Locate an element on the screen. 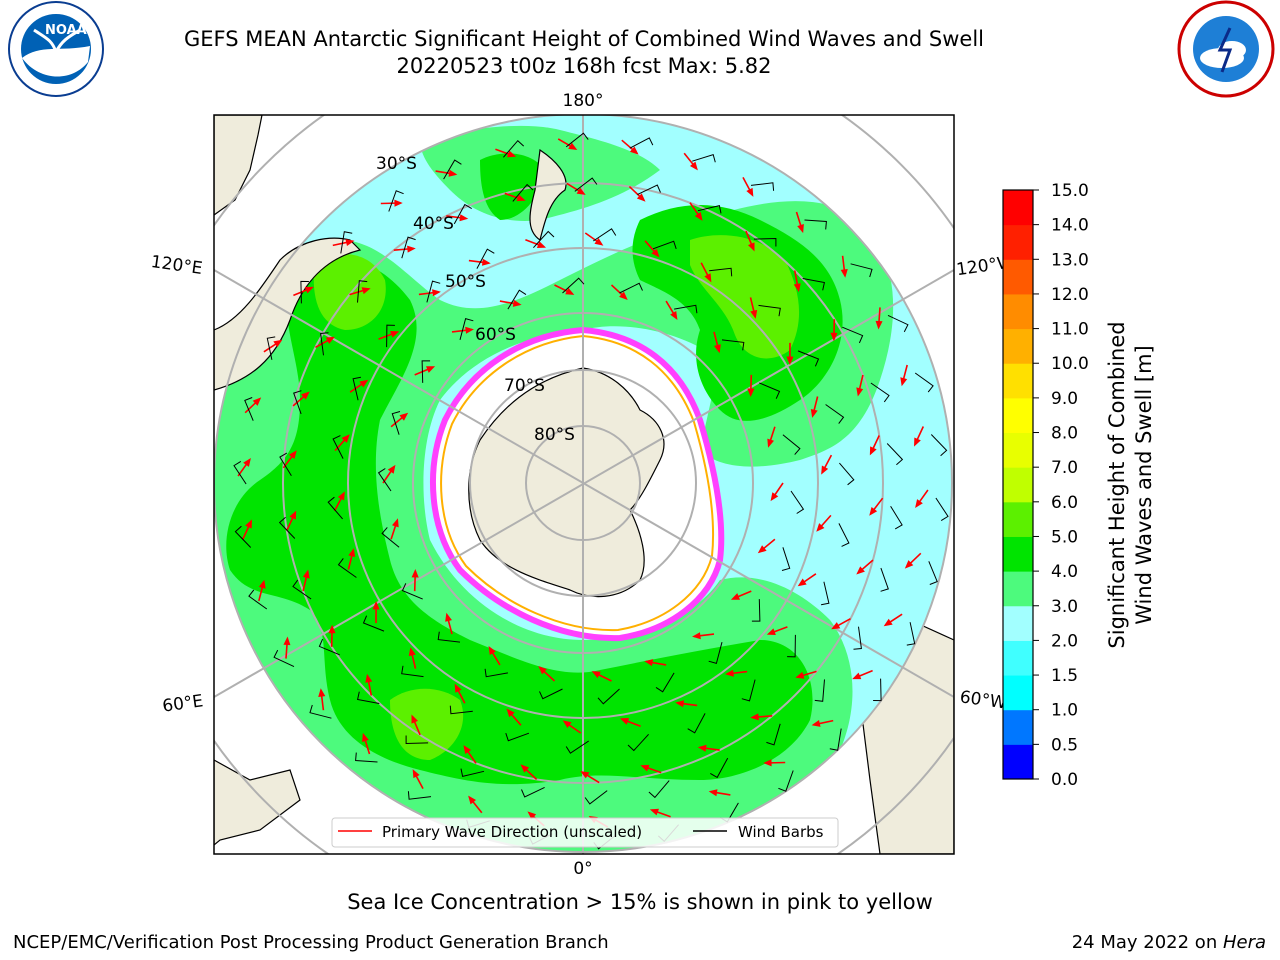 Image resolution: width=1280 pixels, height=960 pixels. latitude-label: 40°S is located at coordinates (433, 224).